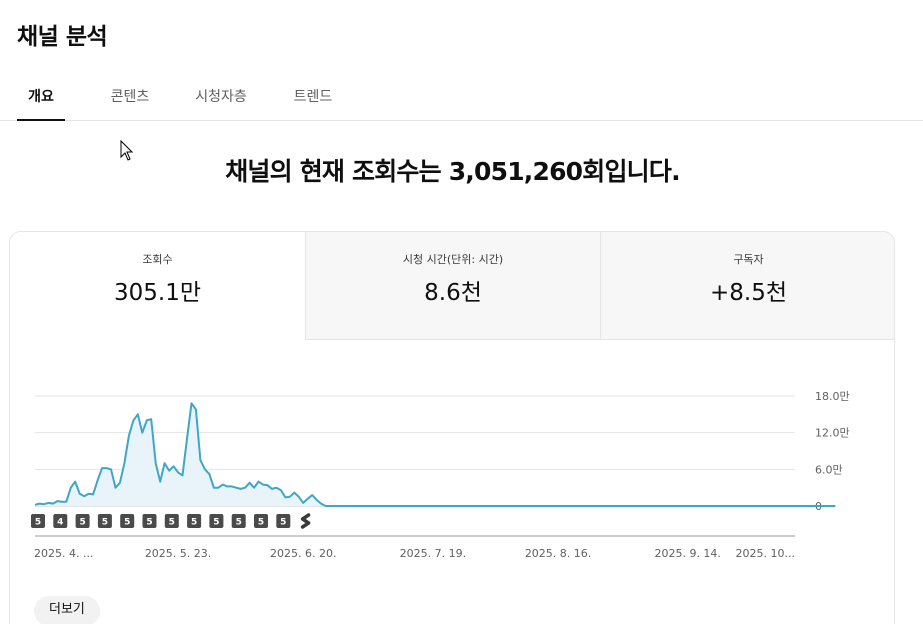 This screenshot has width=923, height=624. I want to click on metric-tab-subscribers: 구독자 +8.5천, so click(747, 286).